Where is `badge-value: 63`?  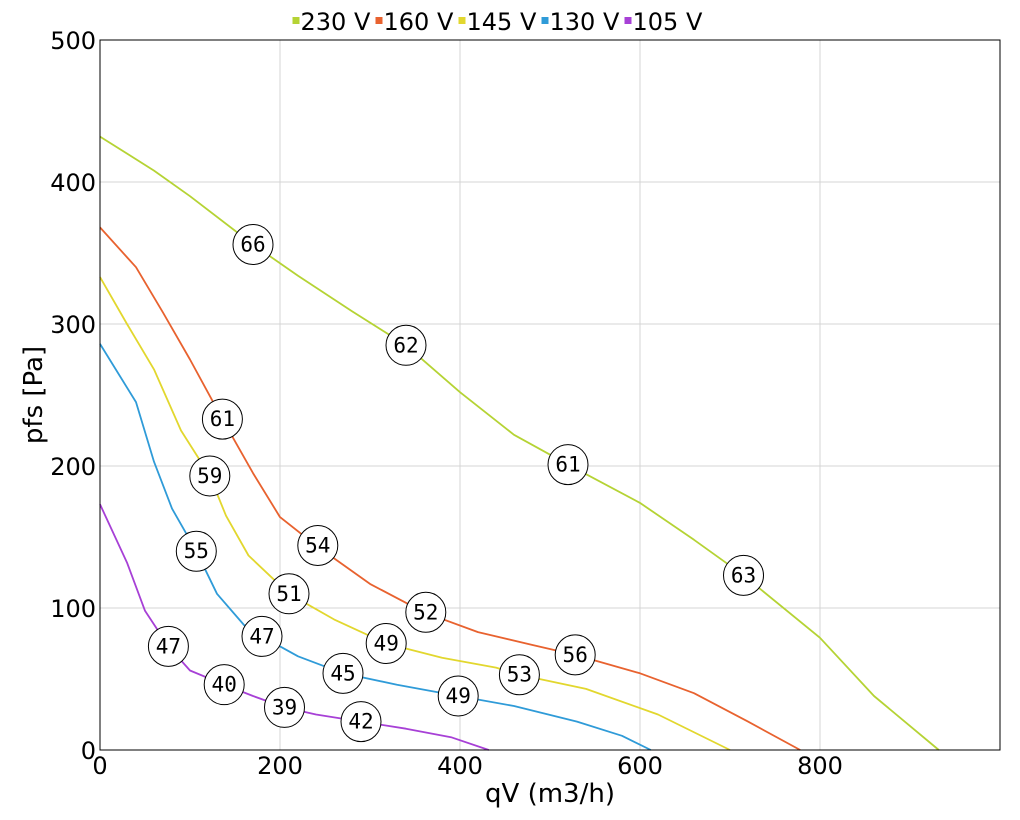
badge-value: 63 is located at coordinates (743, 575).